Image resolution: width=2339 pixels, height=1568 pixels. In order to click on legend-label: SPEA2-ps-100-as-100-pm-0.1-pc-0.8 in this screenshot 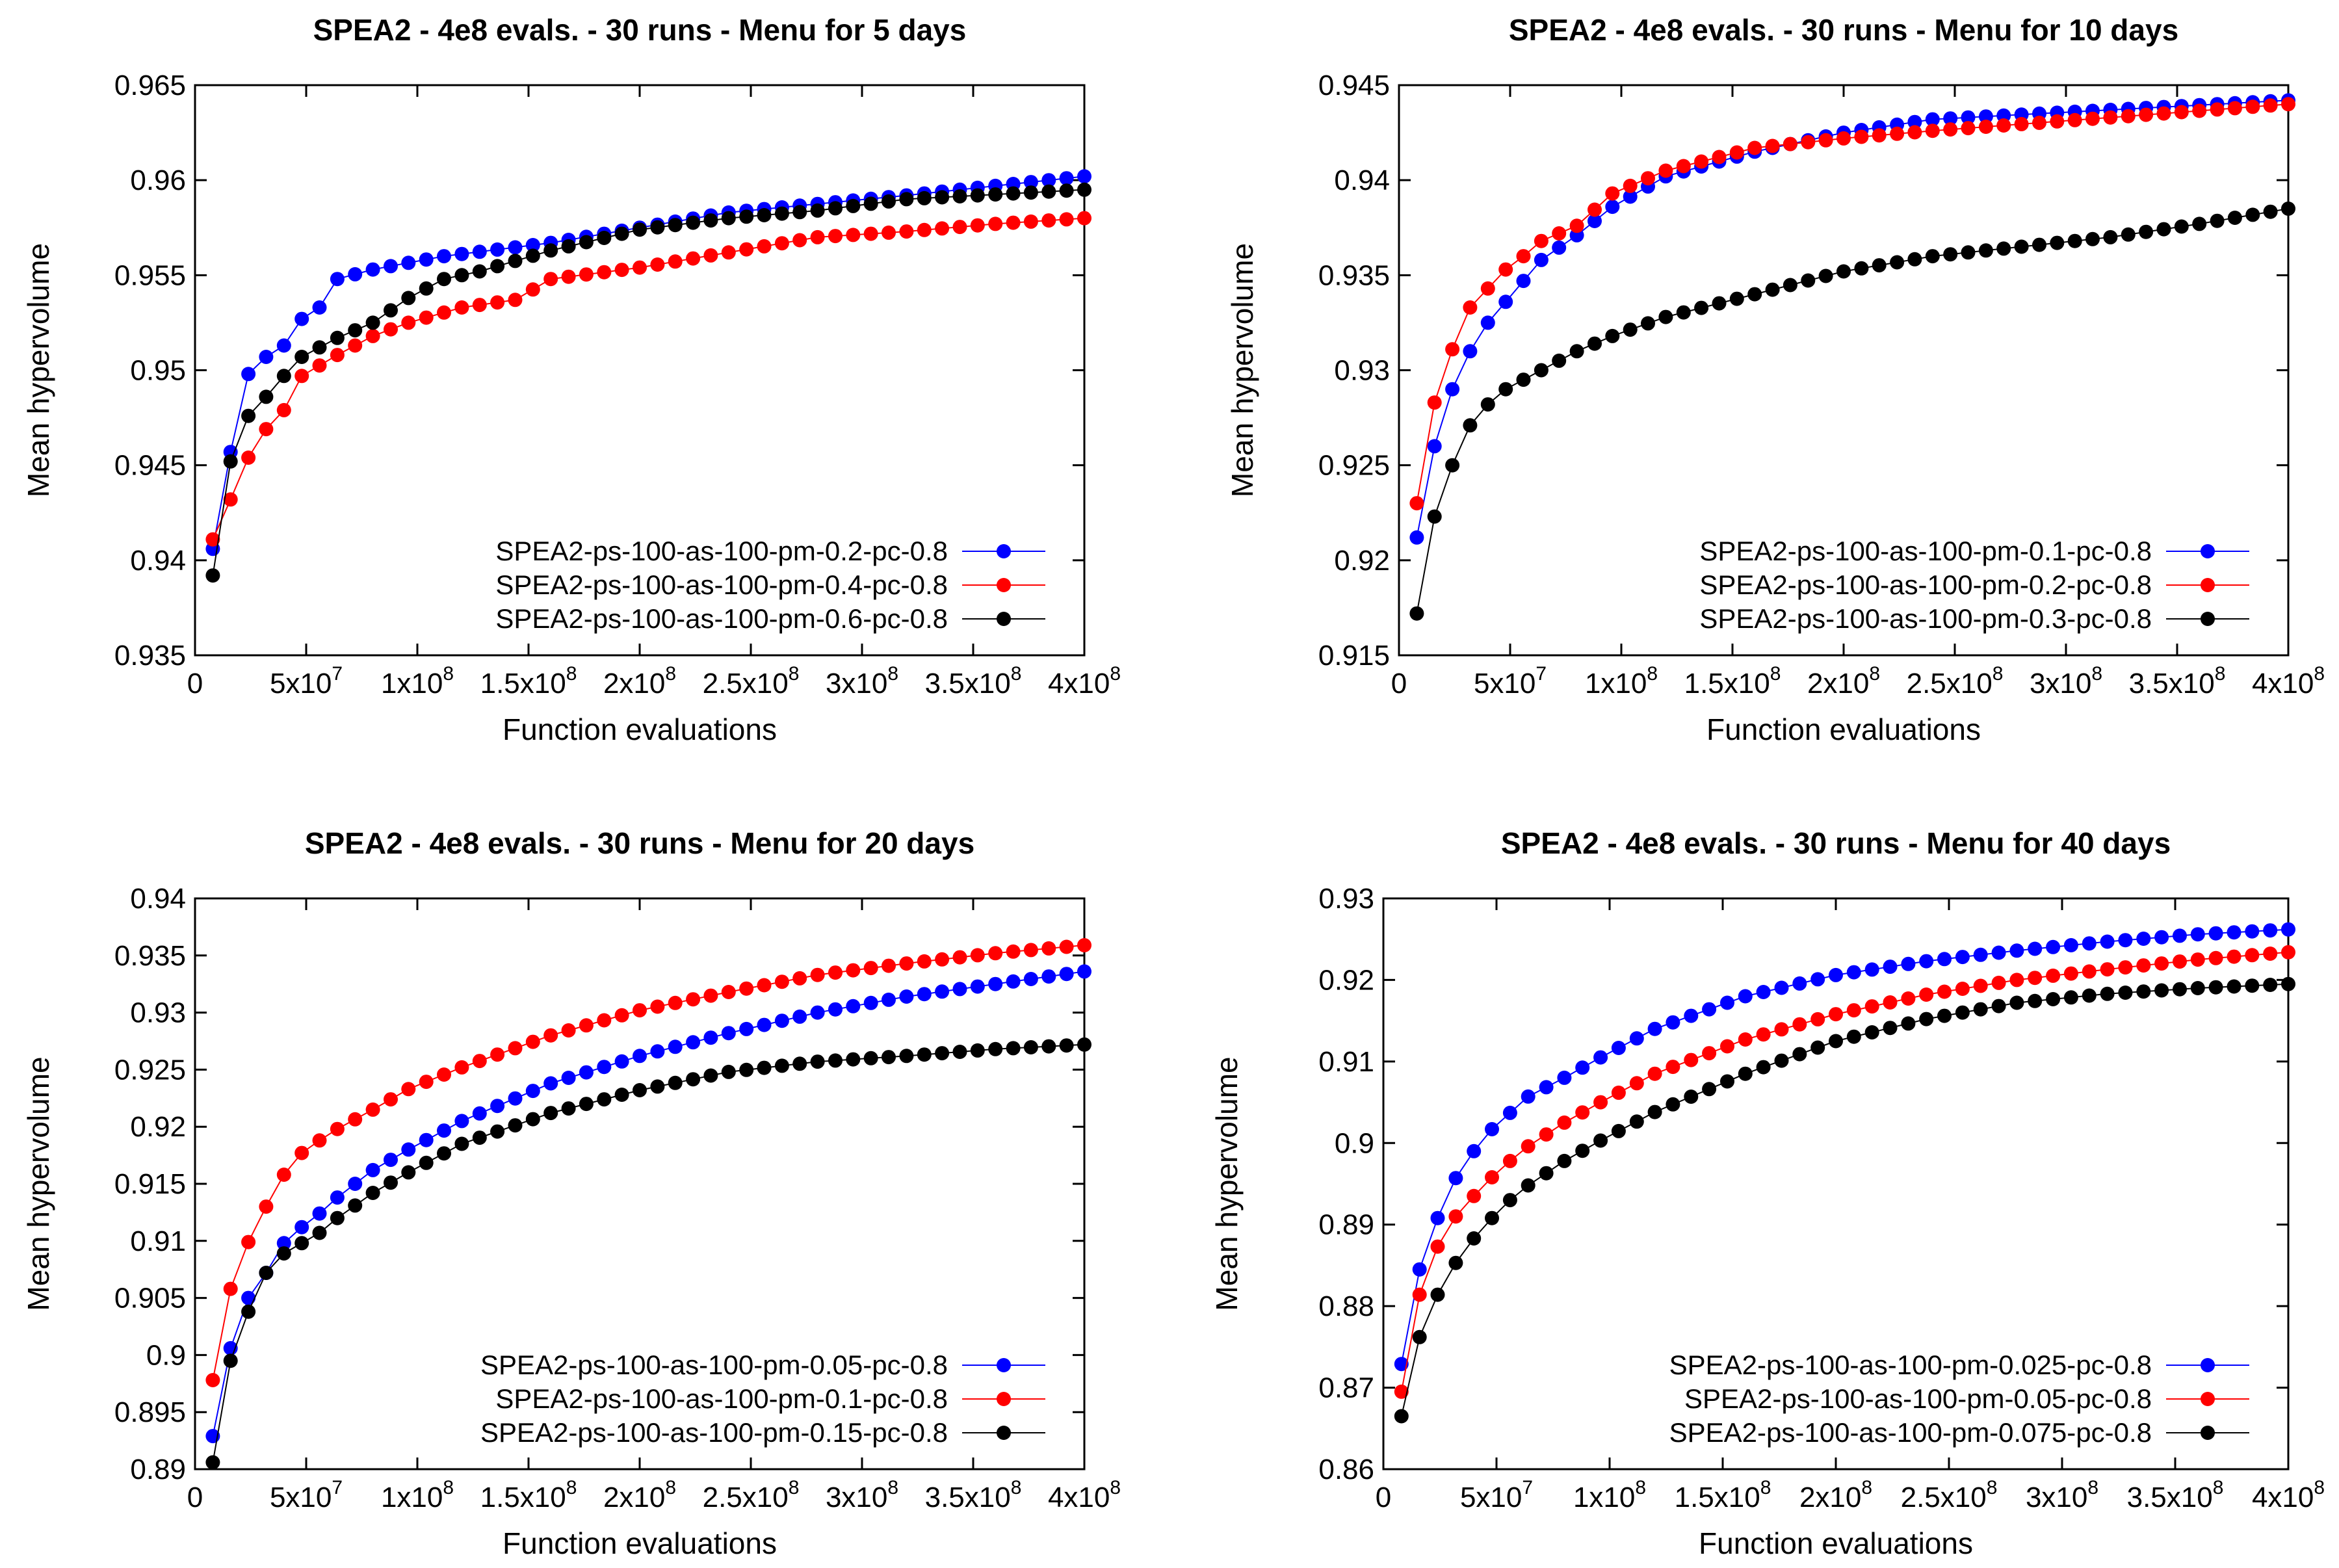, I will do `click(1925, 551)`.